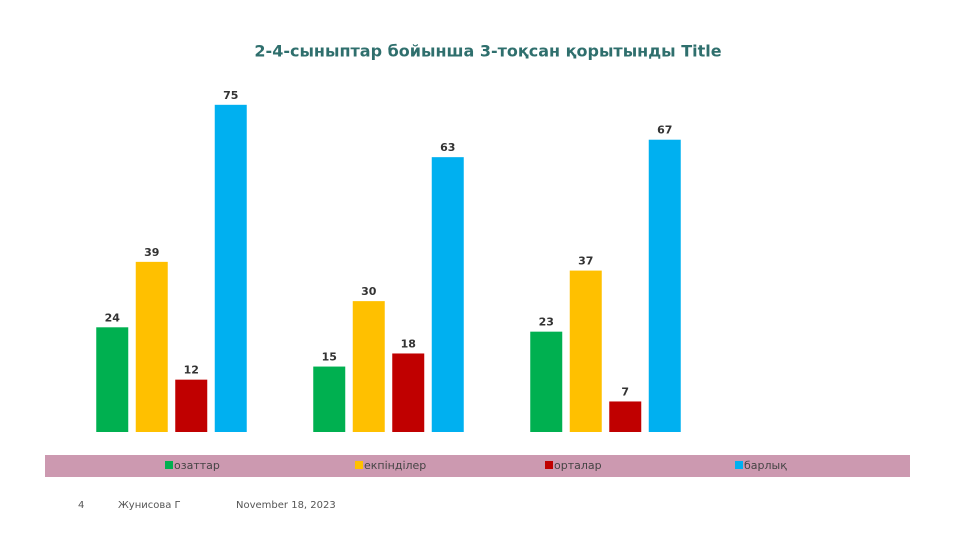 The height and width of the screenshot is (540, 960). Describe the element at coordinates (585, 261) in the screenshot. I see `value-label: 37` at that location.